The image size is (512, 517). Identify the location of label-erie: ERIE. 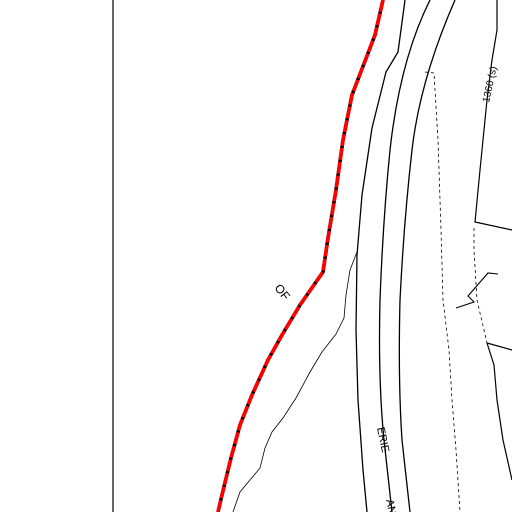
(382, 440).